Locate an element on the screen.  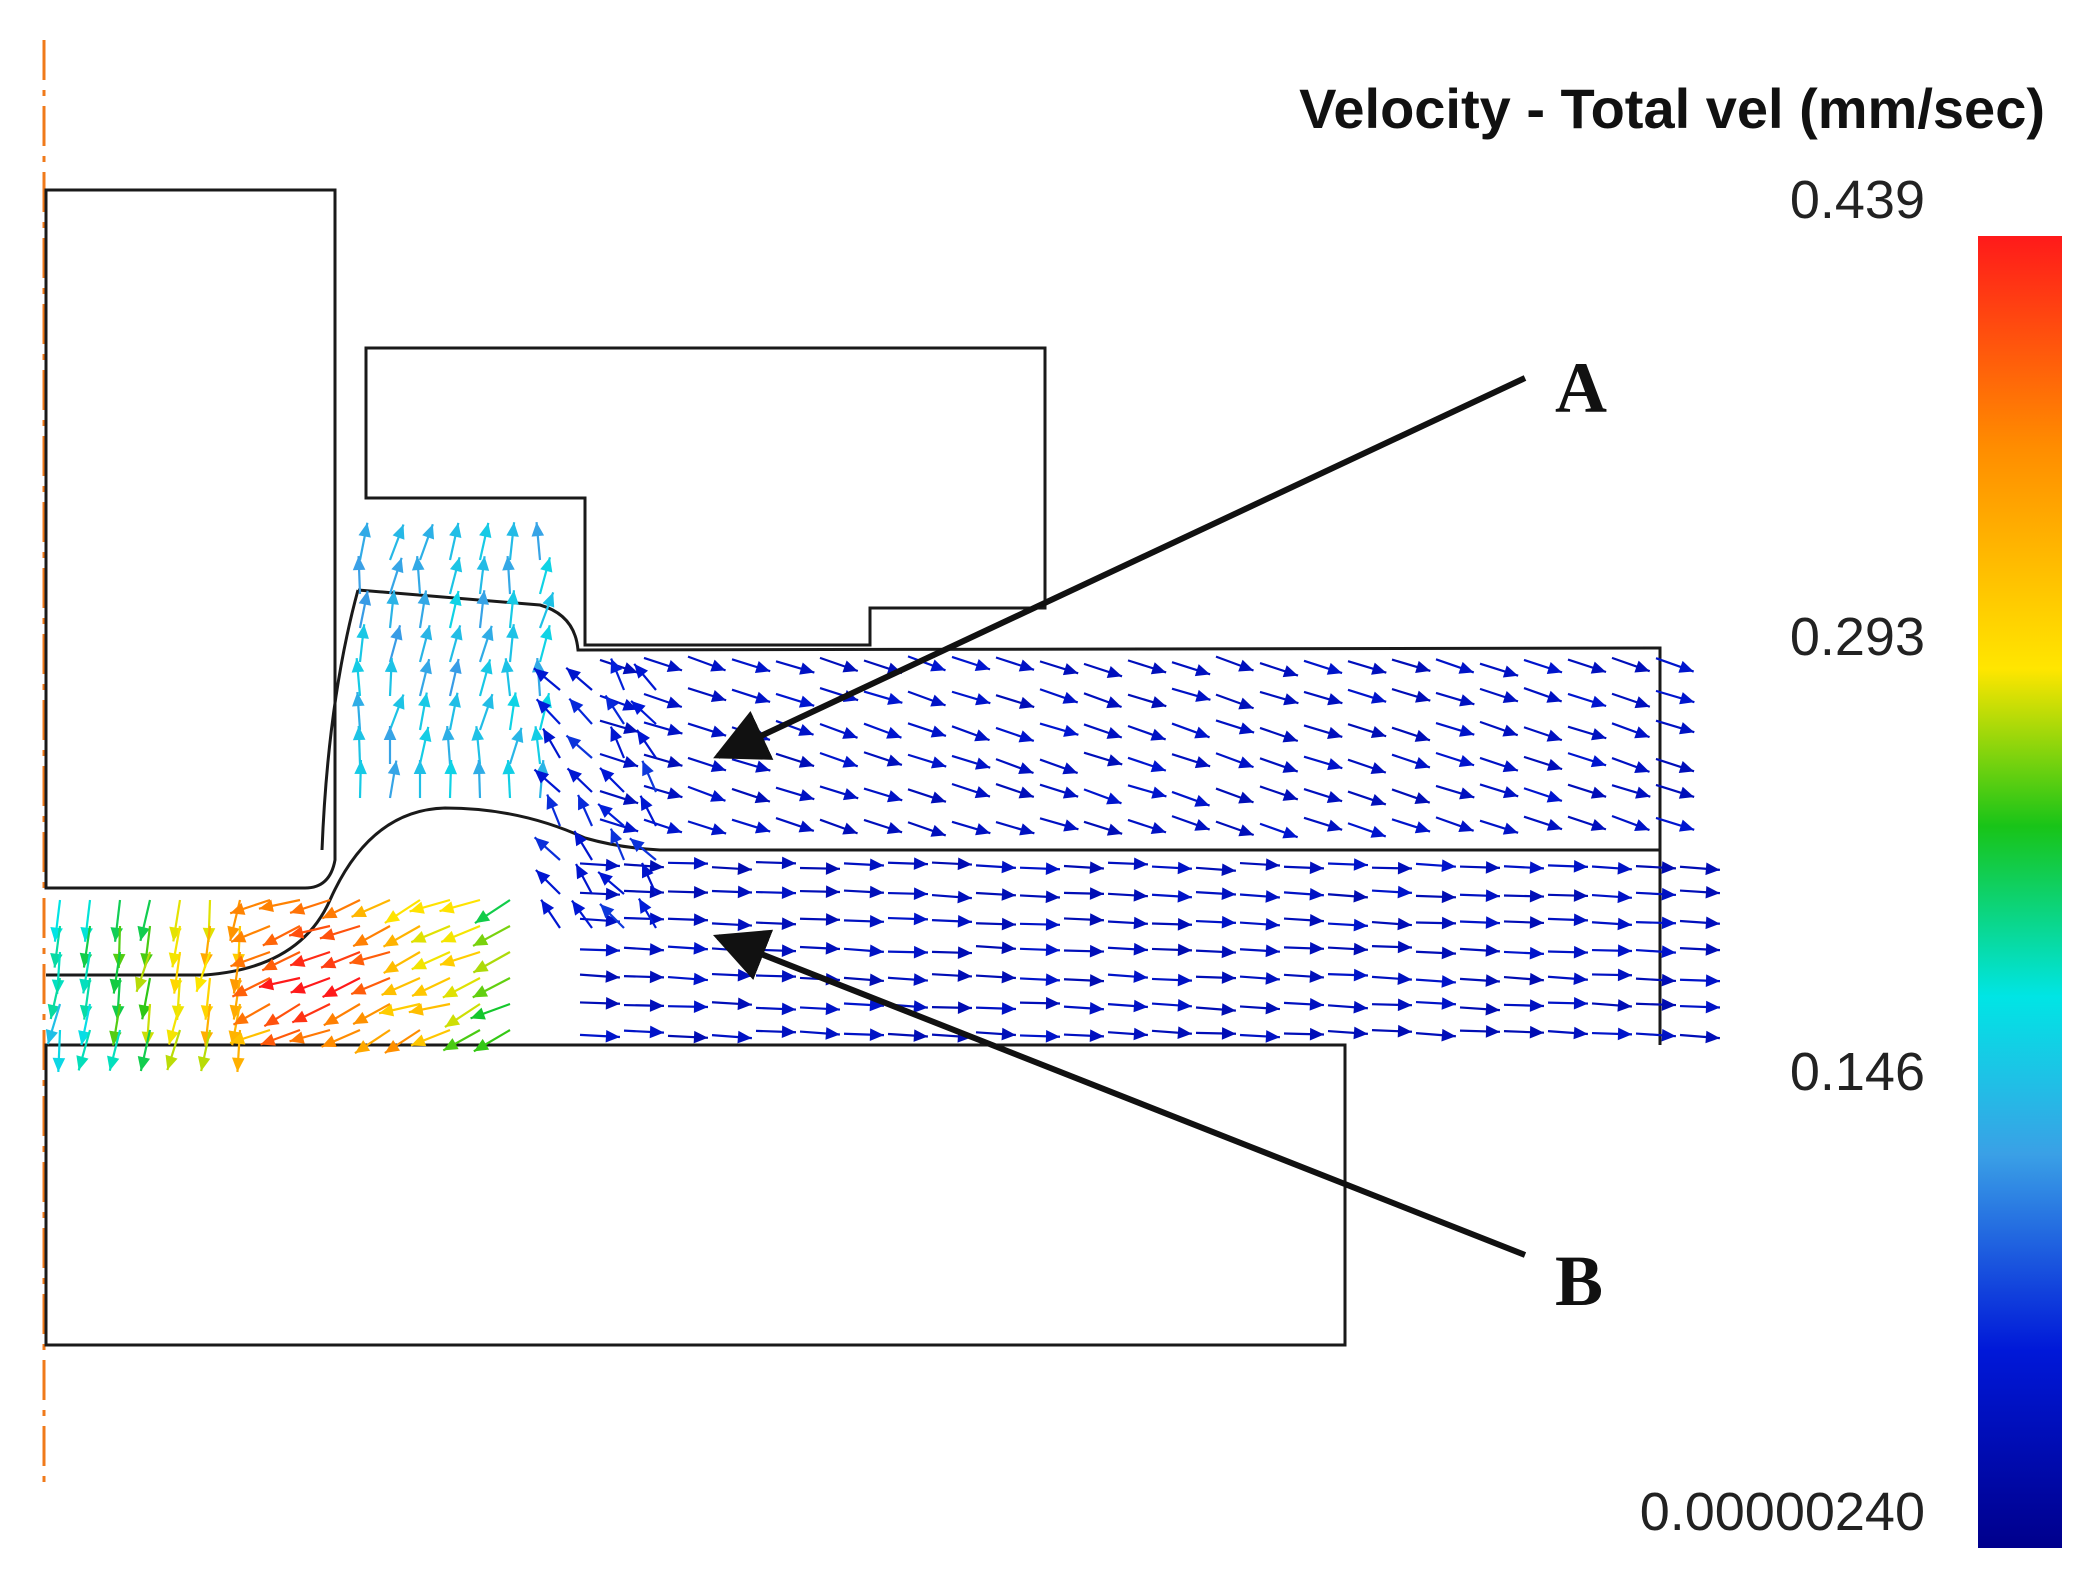
punch-outline is located at coordinates (190, 539).